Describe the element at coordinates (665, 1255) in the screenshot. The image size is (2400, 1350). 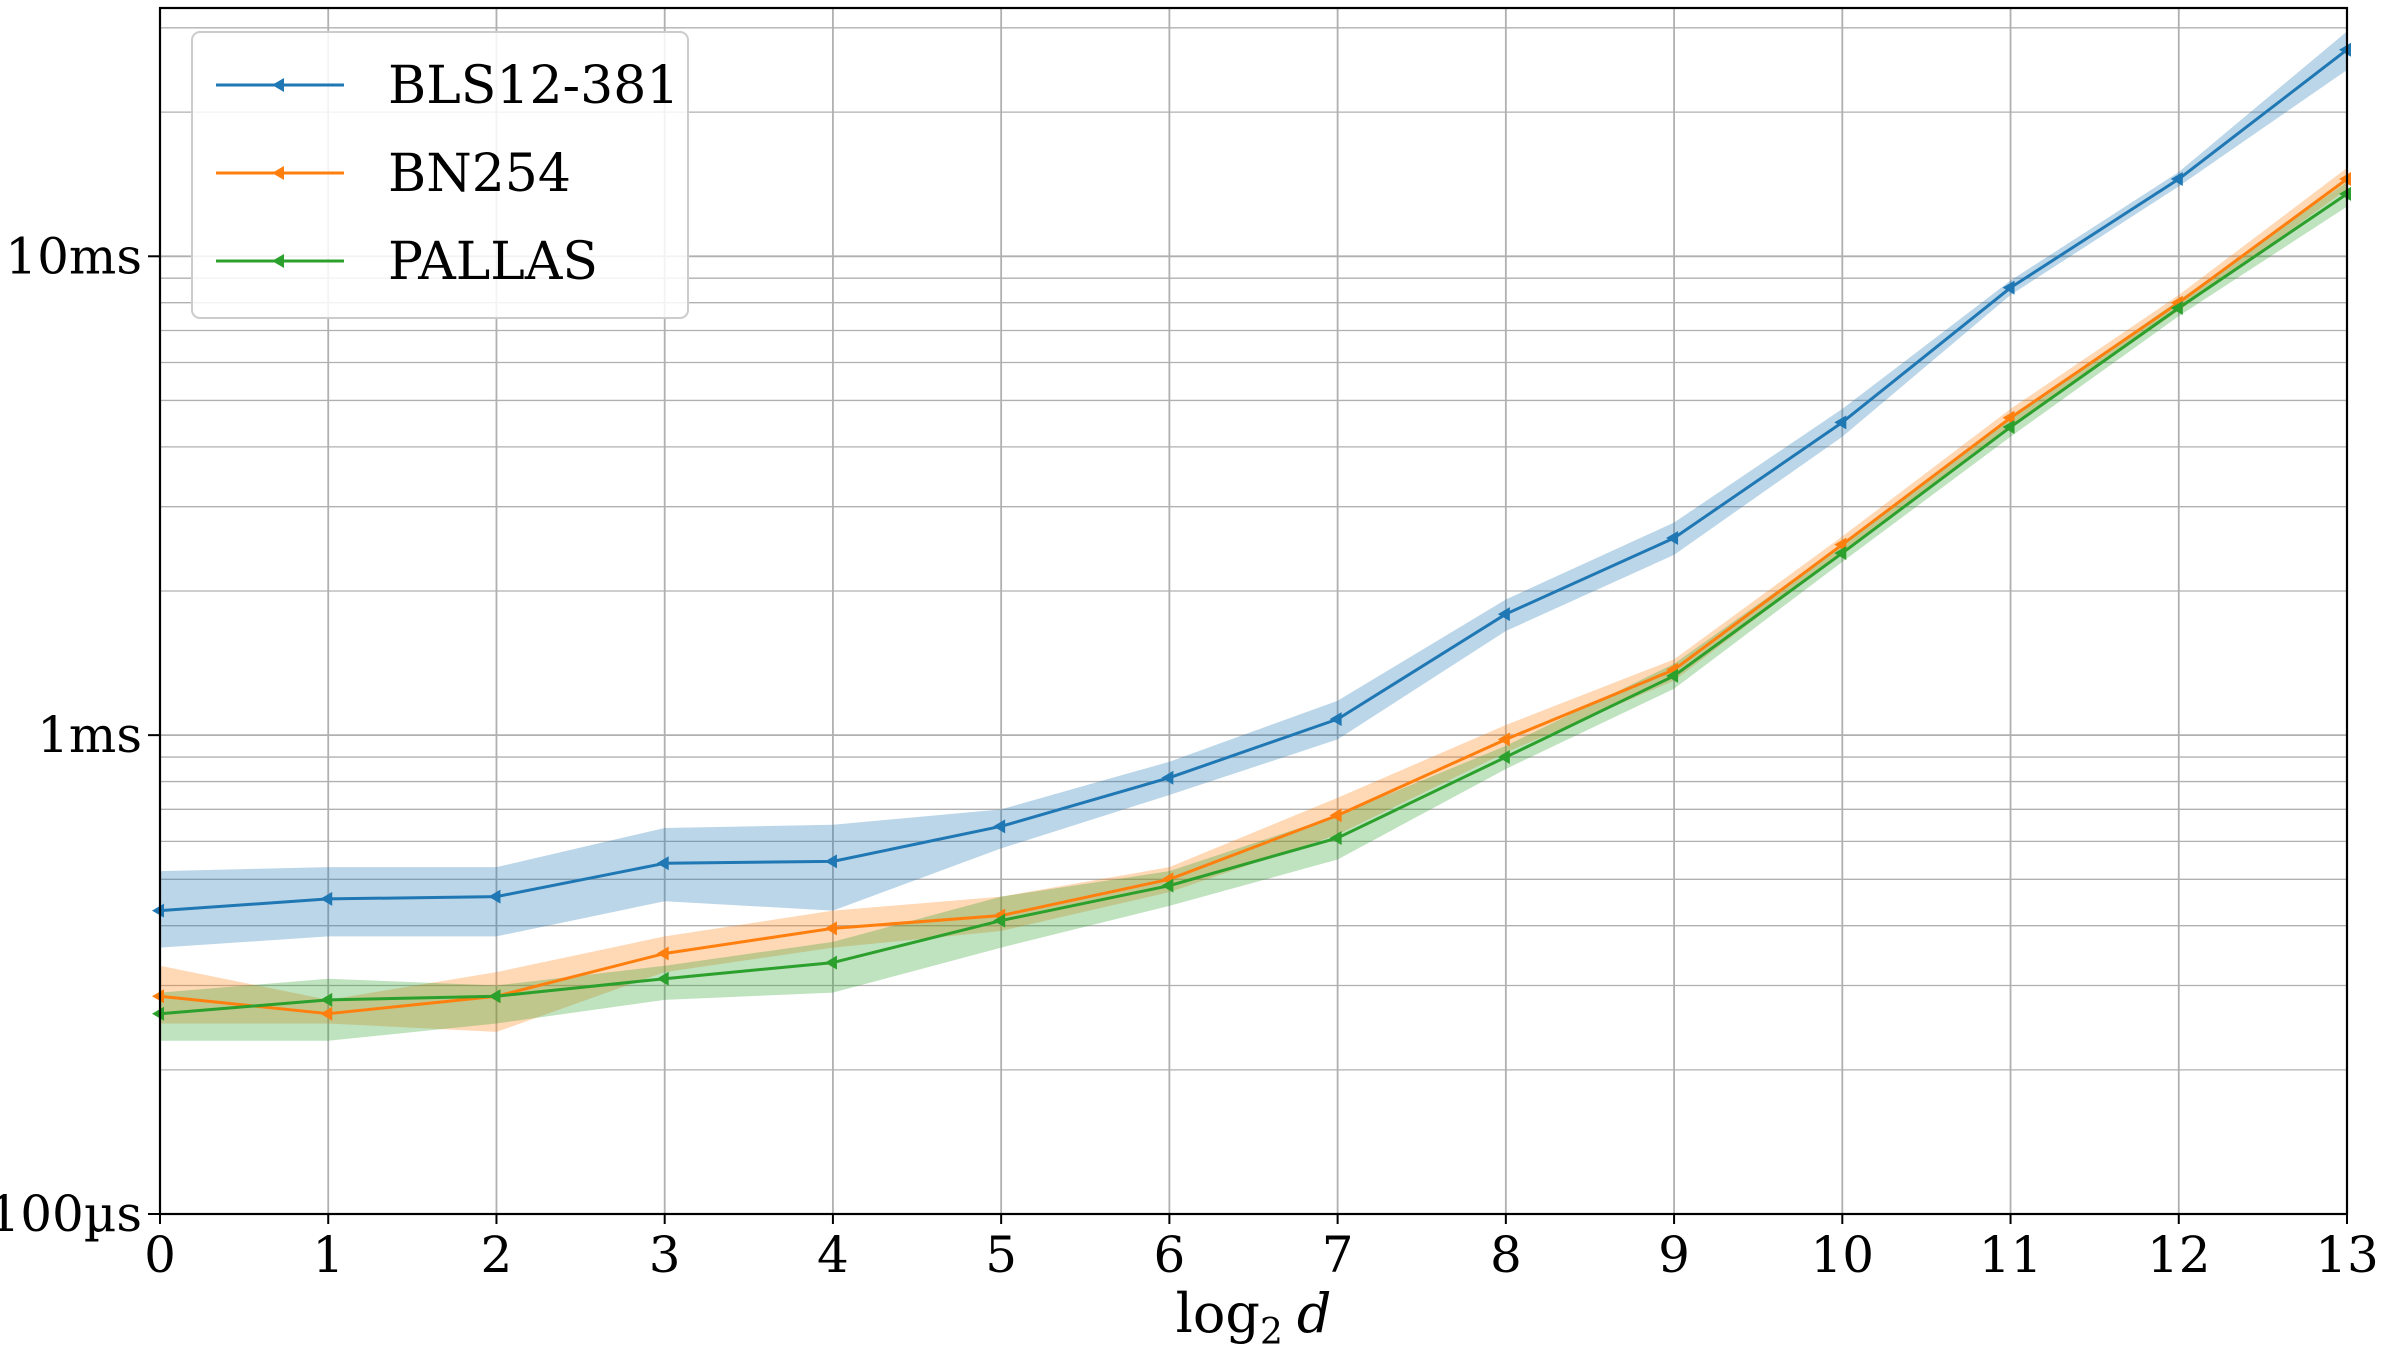
I see `x-tick-label: 3` at that location.